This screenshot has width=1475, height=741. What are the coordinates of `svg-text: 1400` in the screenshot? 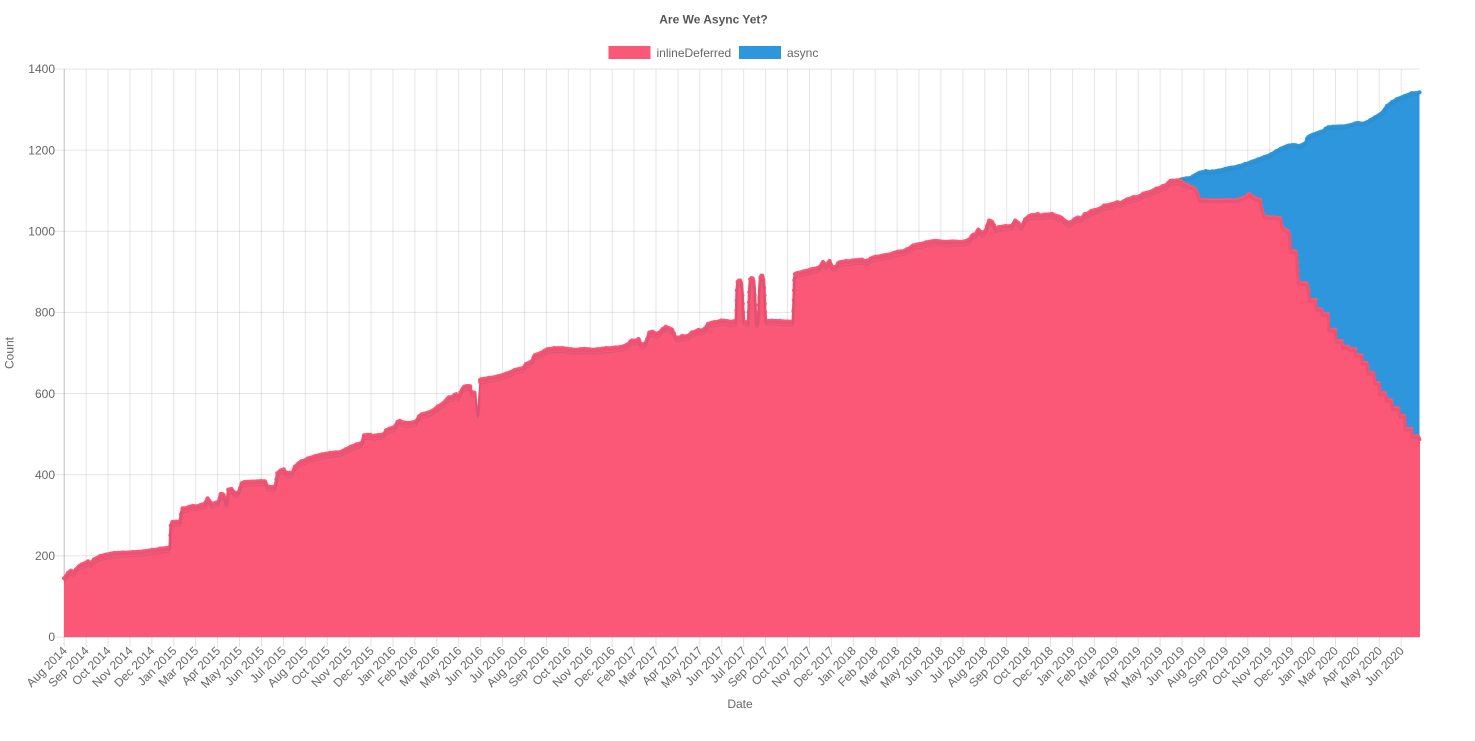 It's located at (41, 69).